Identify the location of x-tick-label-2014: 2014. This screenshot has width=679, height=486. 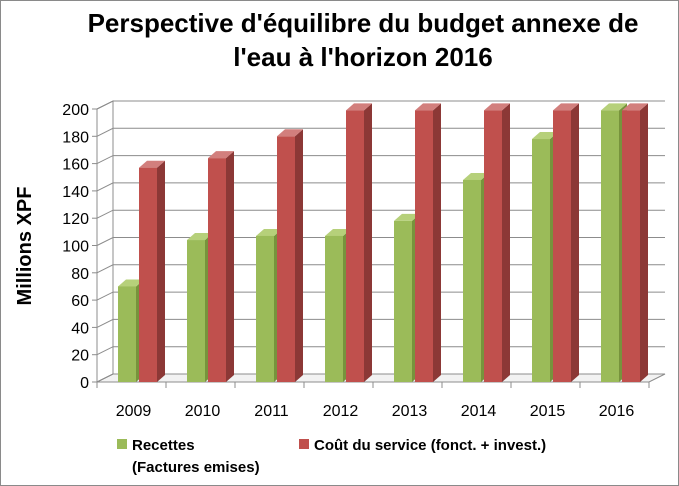
(479, 411).